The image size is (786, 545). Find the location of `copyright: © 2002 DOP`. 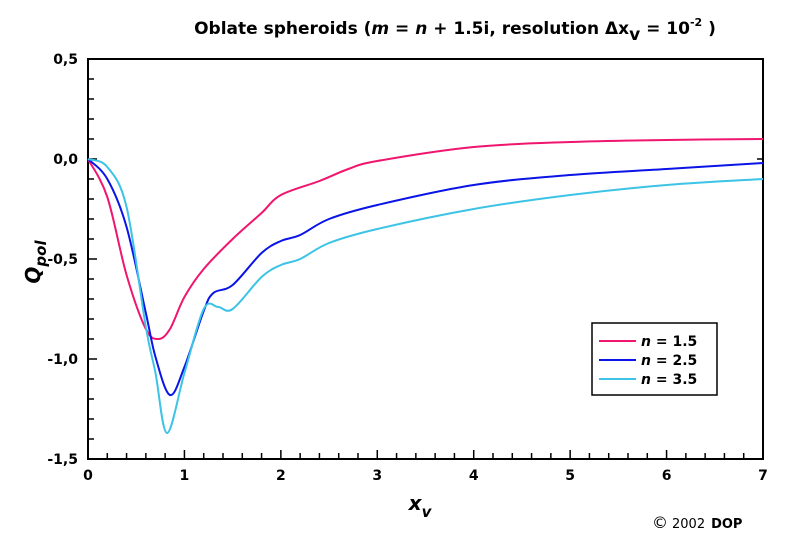

copyright: © 2002 DOP is located at coordinates (697, 522).